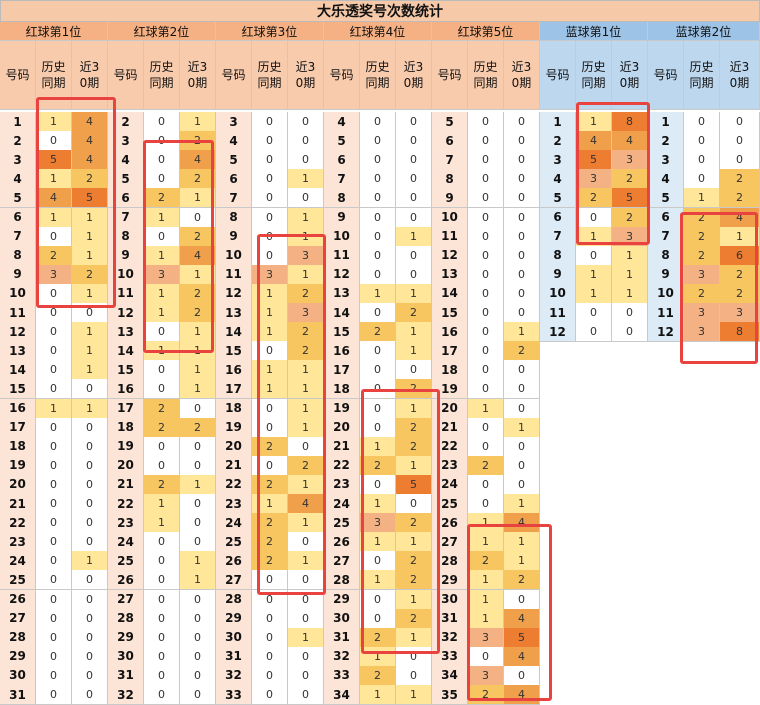  I want to click on recent-count: 3, so click(630, 160).